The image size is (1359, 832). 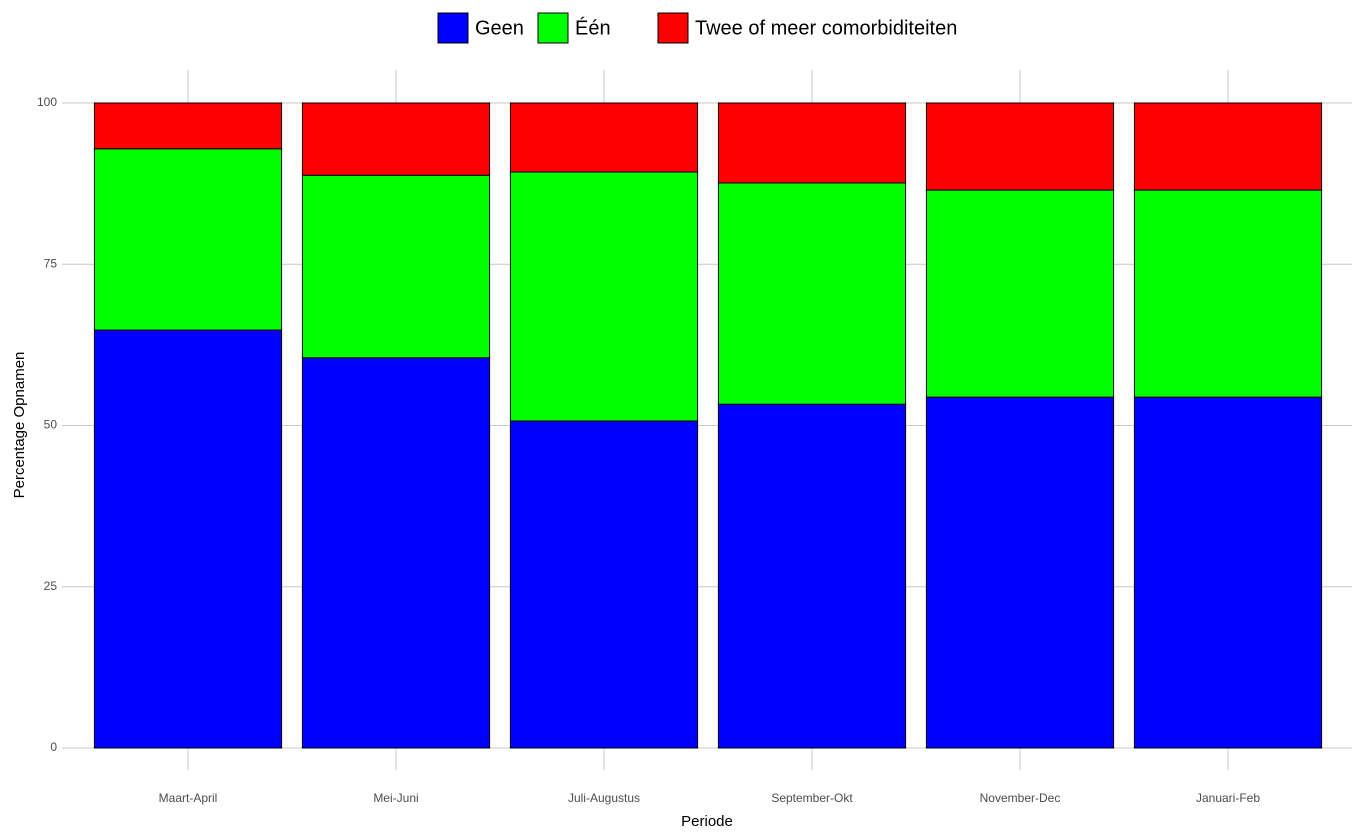 I want to click on legend-label: Één, so click(x=593, y=27).